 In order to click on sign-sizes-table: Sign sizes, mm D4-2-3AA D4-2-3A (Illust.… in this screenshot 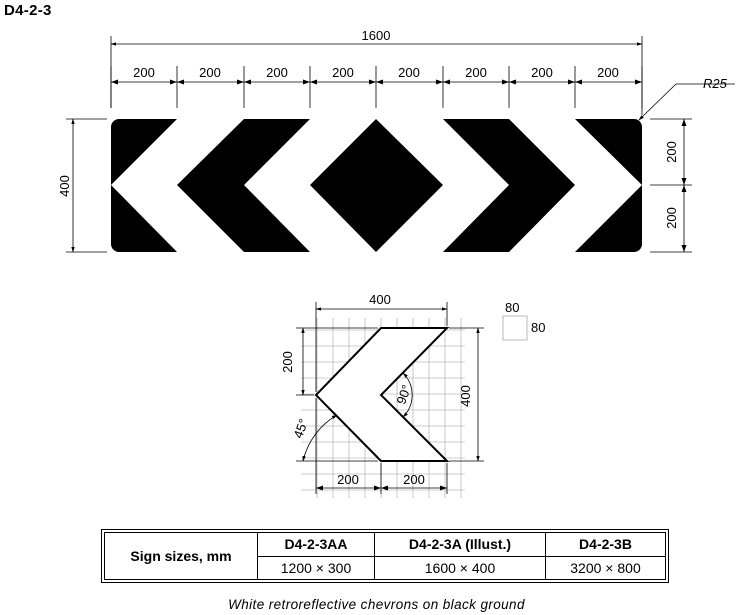, I will do `click(385, 556)`.